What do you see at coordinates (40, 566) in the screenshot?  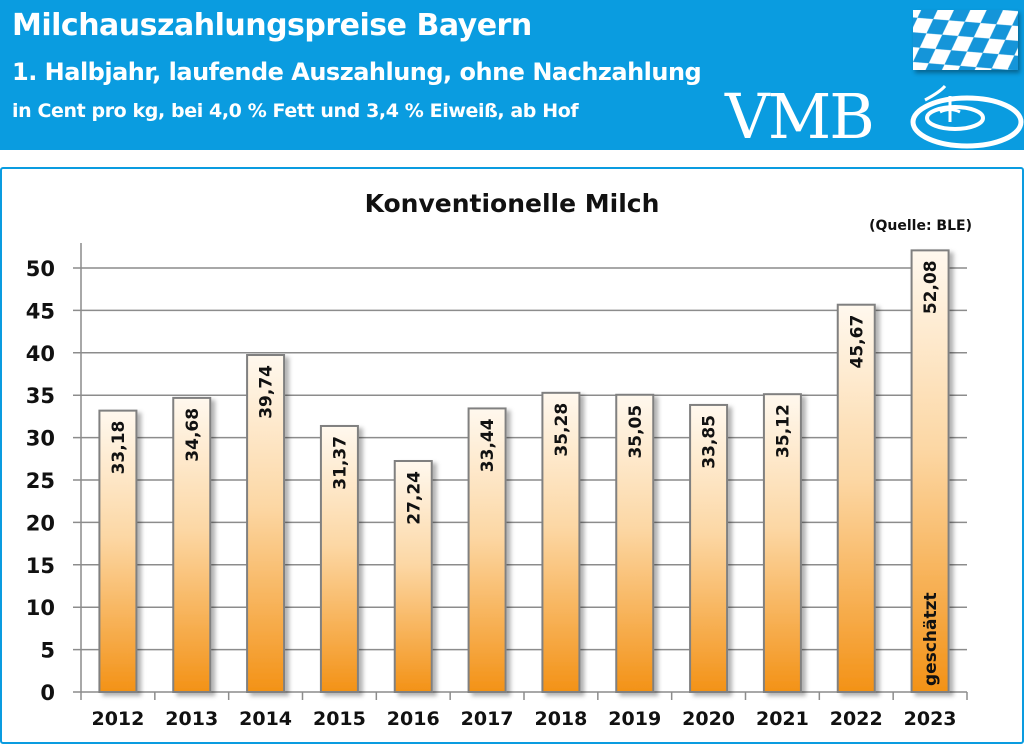 I see `y-tick-label: 15` at bounding box center [40, 566].